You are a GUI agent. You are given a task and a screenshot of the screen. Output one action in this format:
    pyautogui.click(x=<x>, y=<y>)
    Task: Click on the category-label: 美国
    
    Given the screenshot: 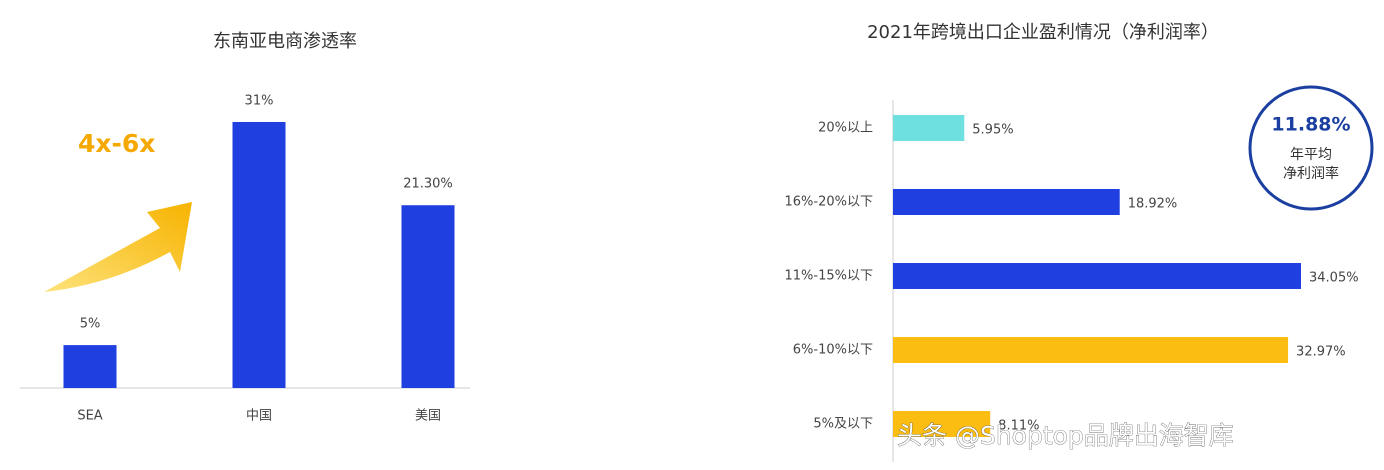 What is the action you would take?
    pyautogui.click(x=428, y=416)
    